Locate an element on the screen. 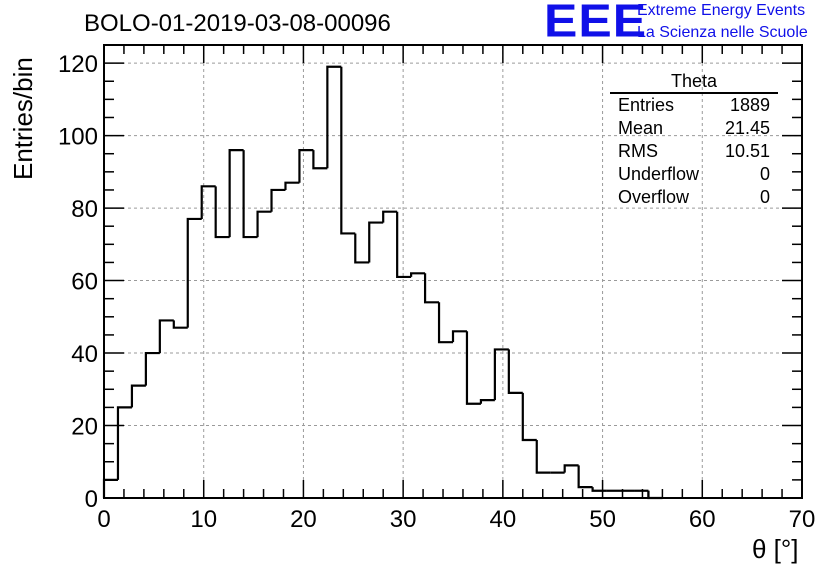  stats-row-rms: RMS 10.51 is located at coordinates (694, 151).